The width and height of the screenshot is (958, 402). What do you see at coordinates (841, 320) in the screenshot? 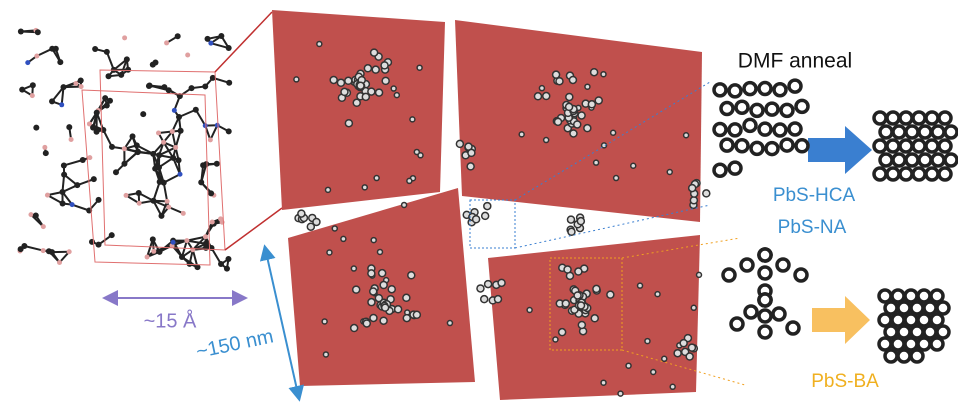
I see `process-arrow` at bounding box center [841, 320].